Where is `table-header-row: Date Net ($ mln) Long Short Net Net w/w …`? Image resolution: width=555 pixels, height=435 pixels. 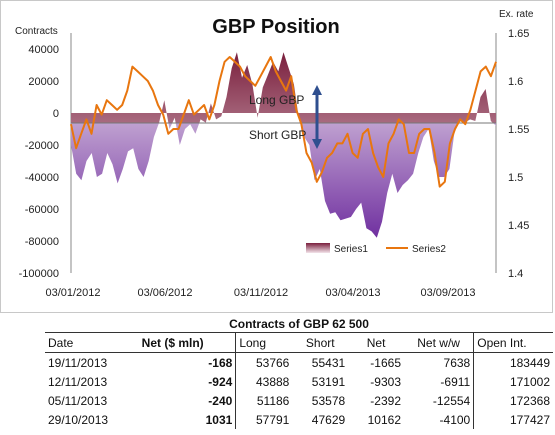
table-header-row: Date Net ($ mln) Long Short Net Net w/w … is located at coordinates (299, 342).